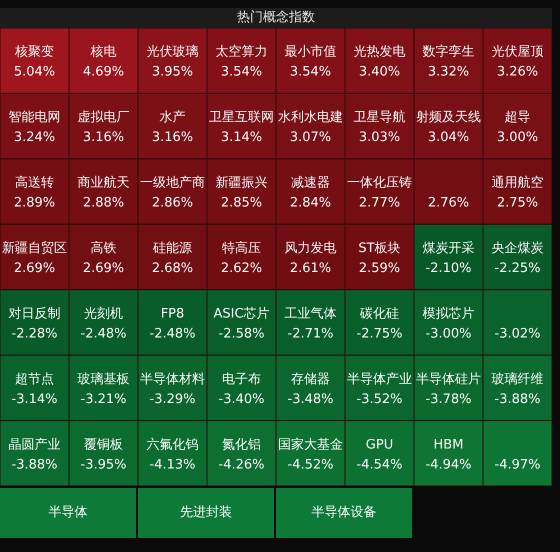 The height and width of the screenshot is (552, 560). I want to click on data-label: 3.07%, so click(311, 138).